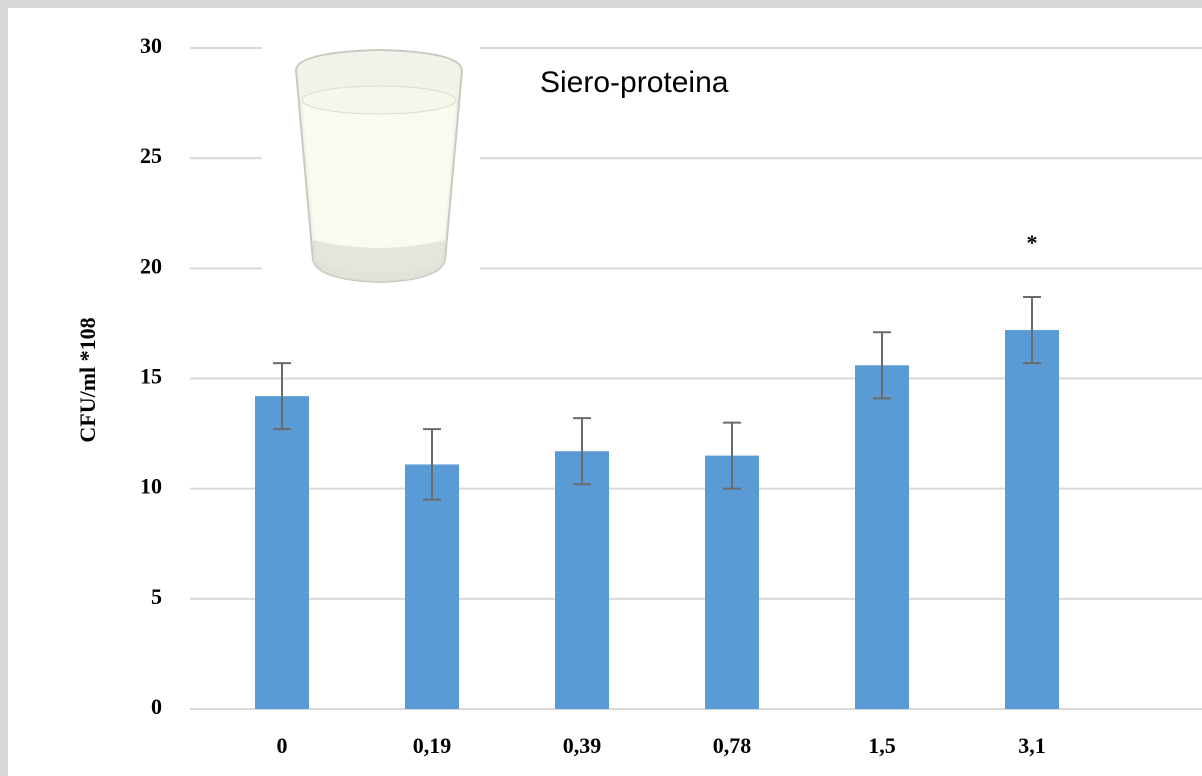 Image resolution: width=1202 pixels, height=776 pixels. Describe the element at coordinates (1032, 242) in the screenshot. I see `significance-marker: *` at that location.